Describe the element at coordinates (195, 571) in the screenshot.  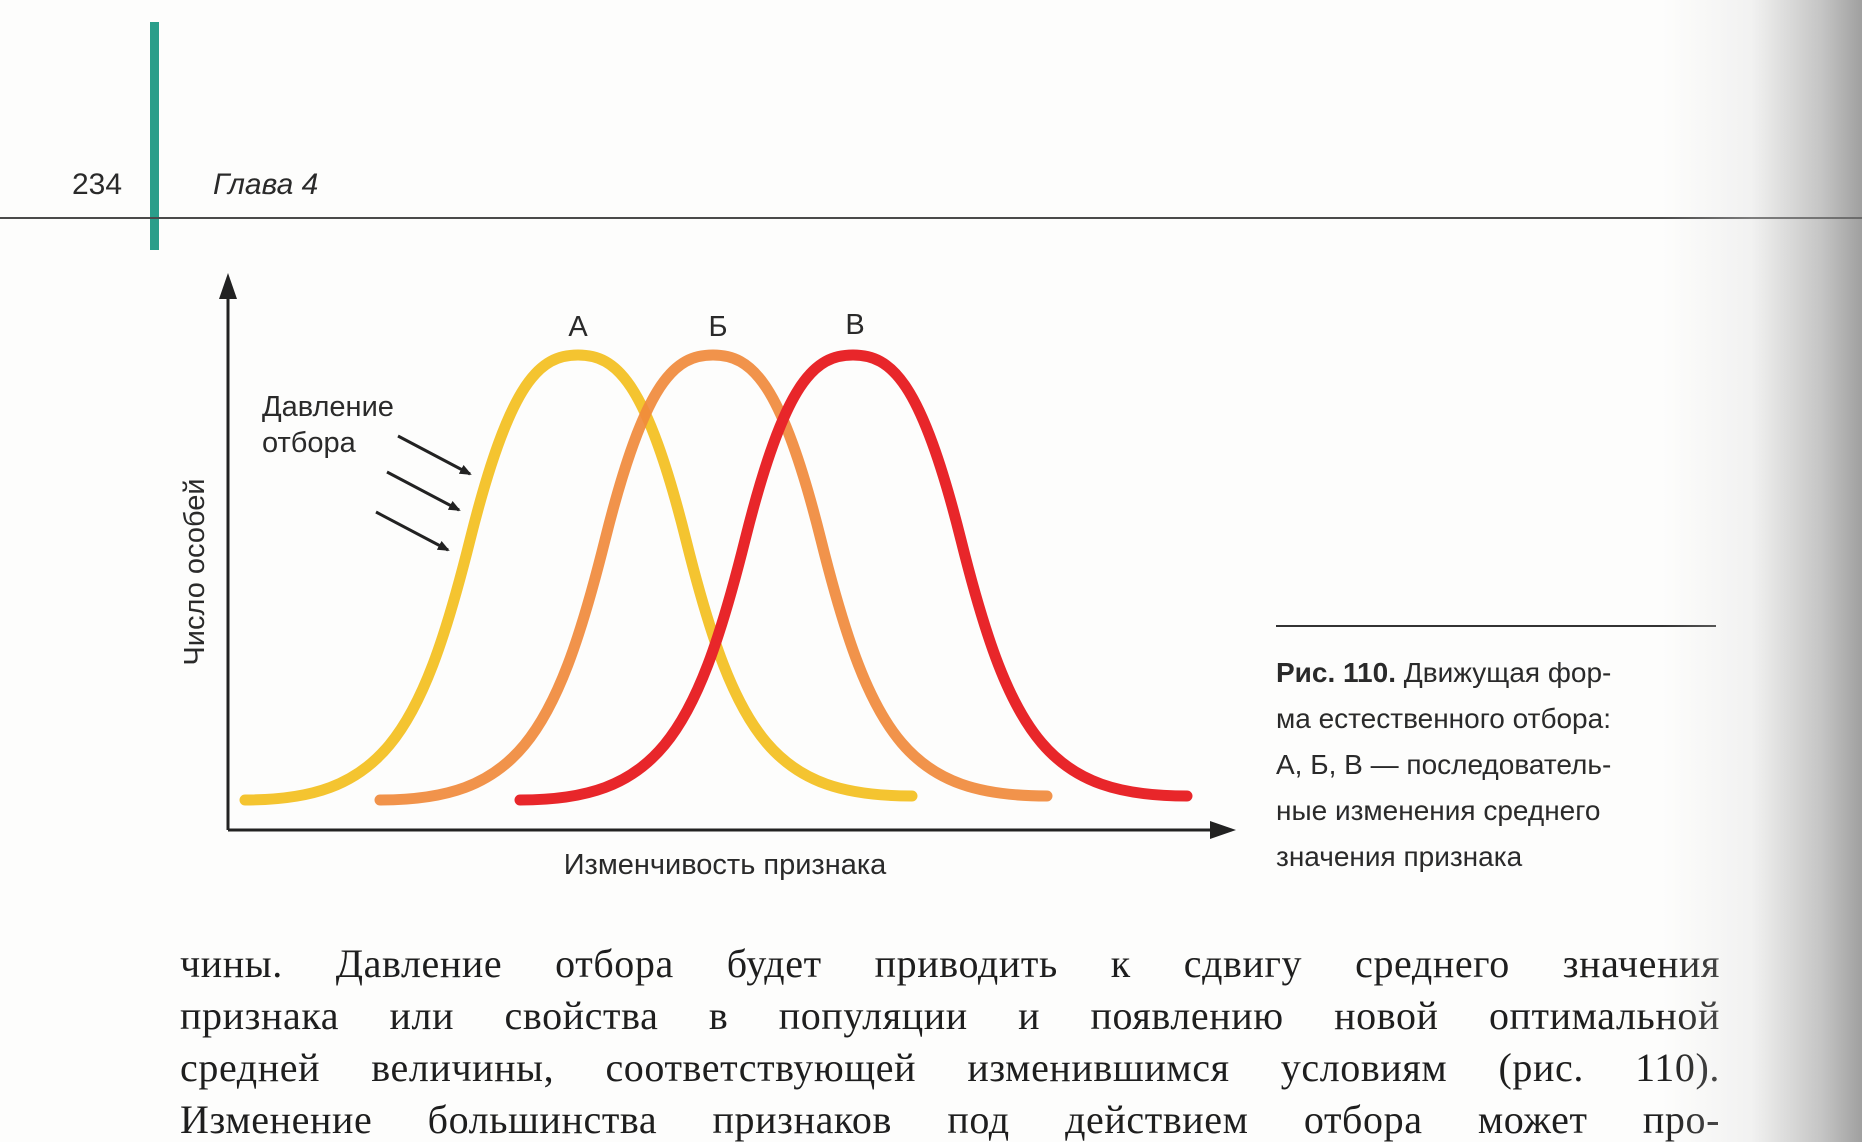
I see `y-axis-label: Число особей` at that location.